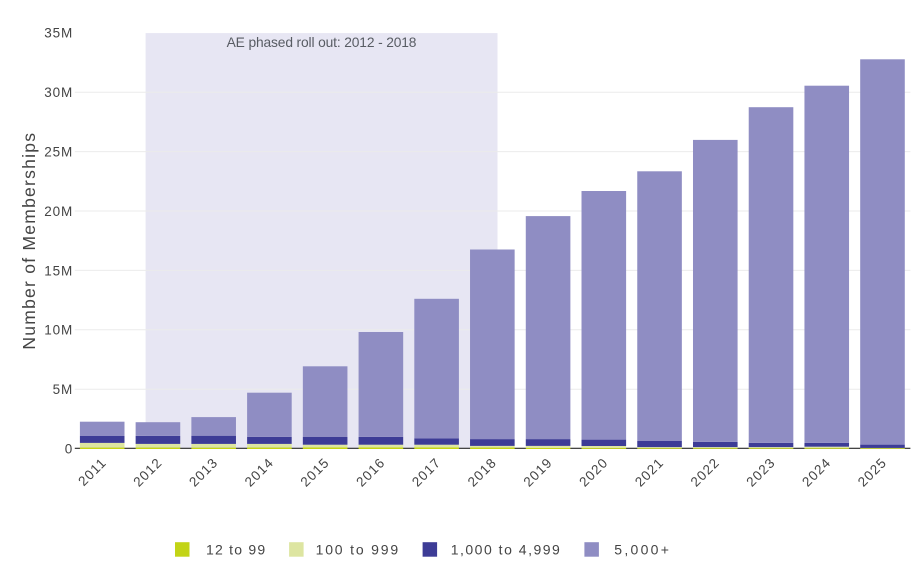  I want to click on svg-text: 2025, so click(872, 472).